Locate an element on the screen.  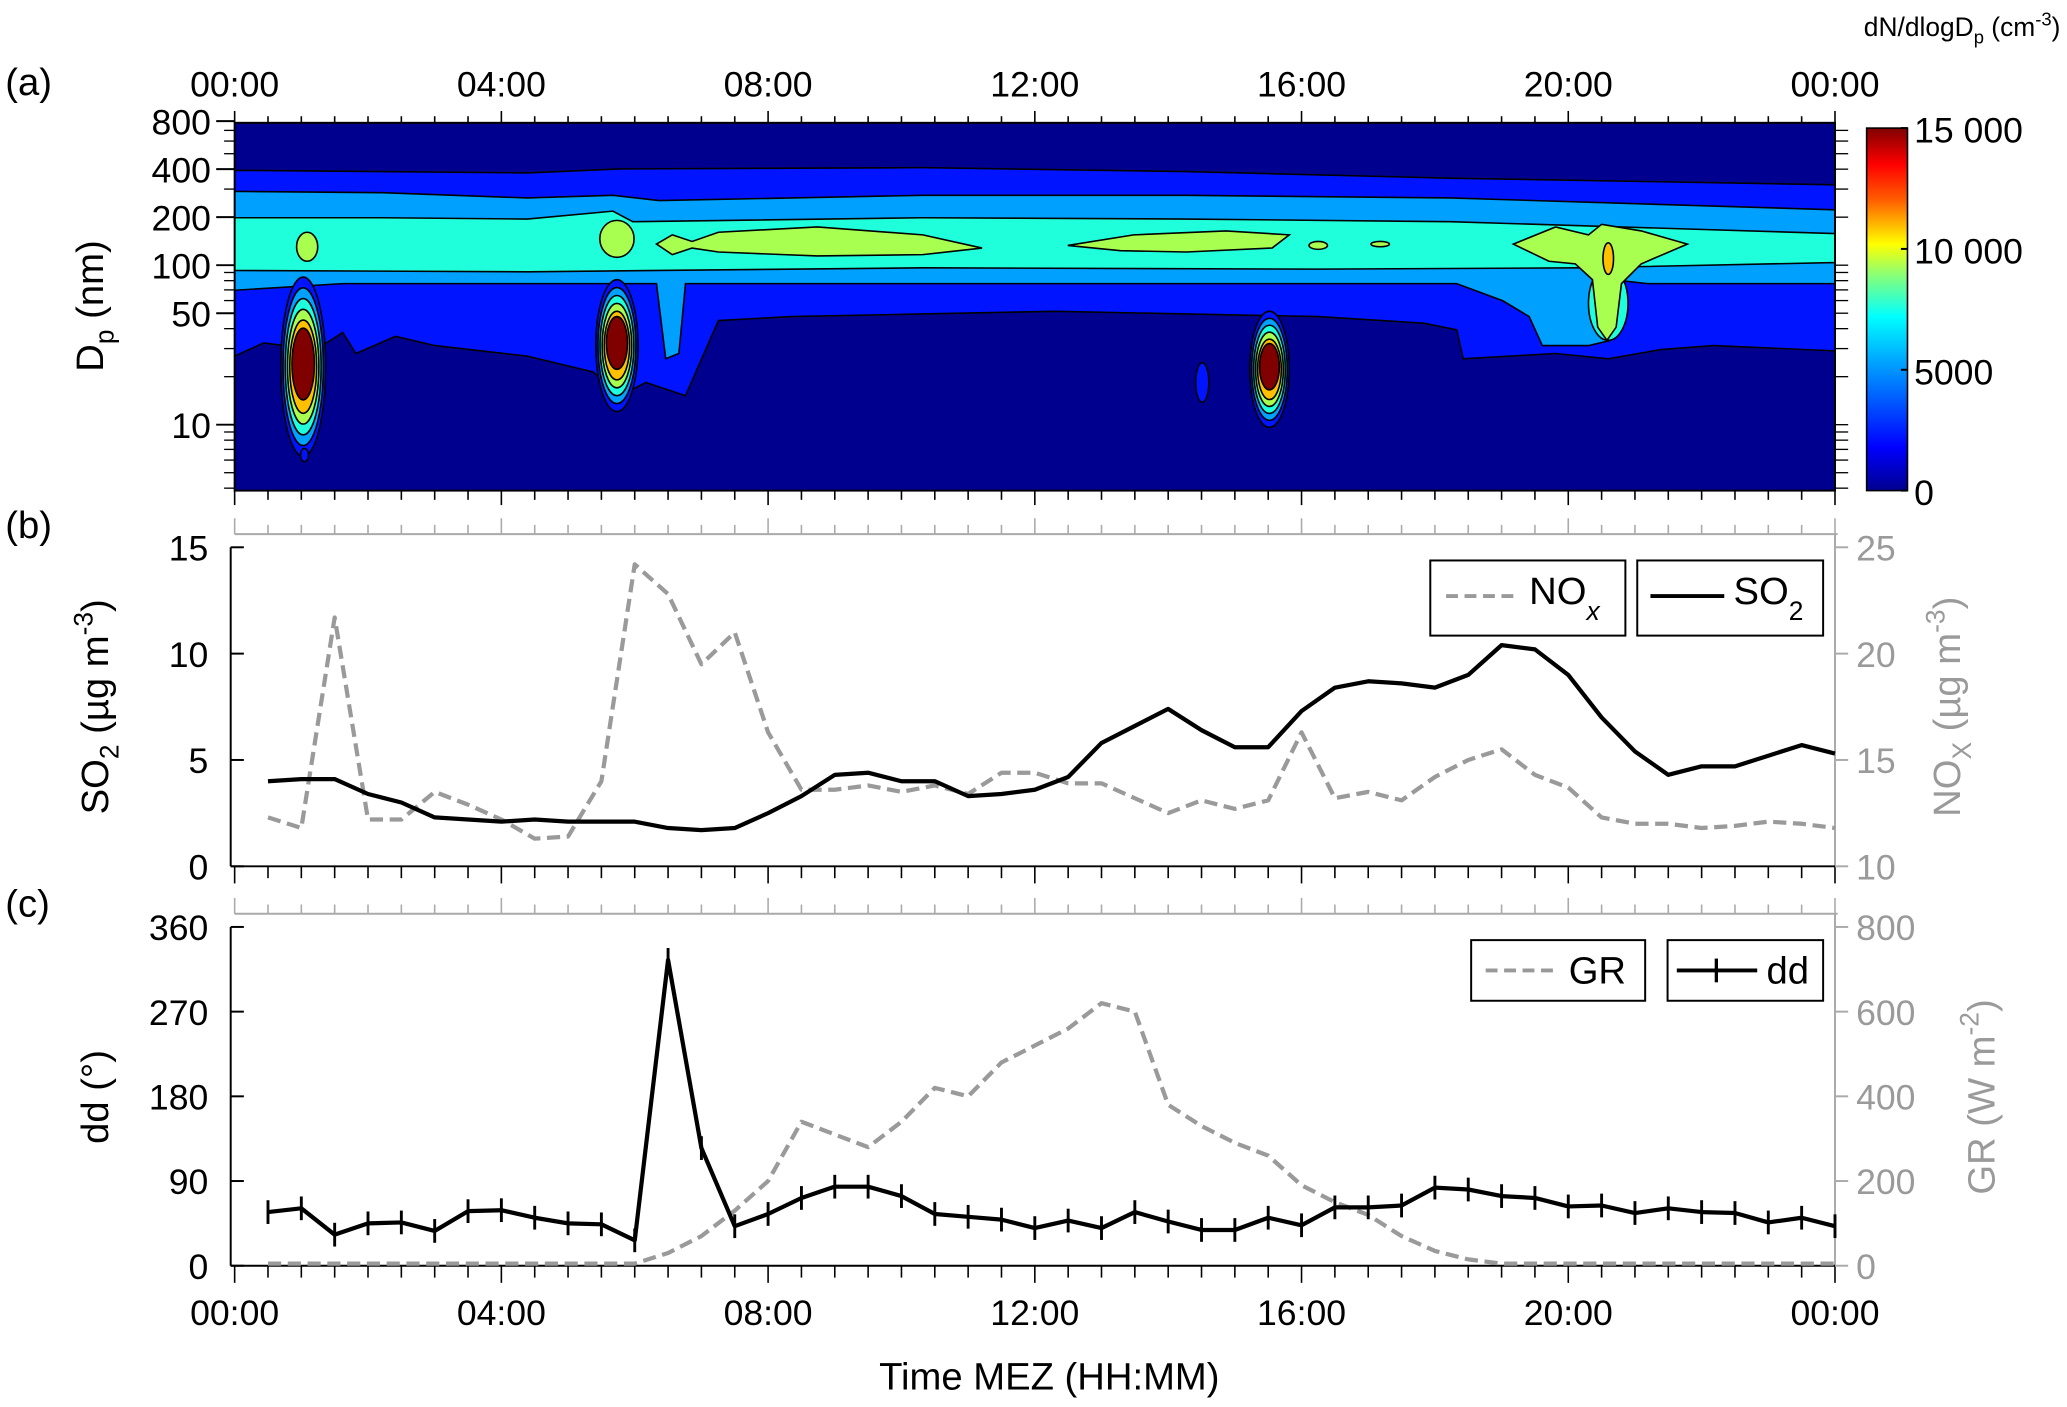
top-x-tick-label: 12:00 is located at coordinates (1034, 84).